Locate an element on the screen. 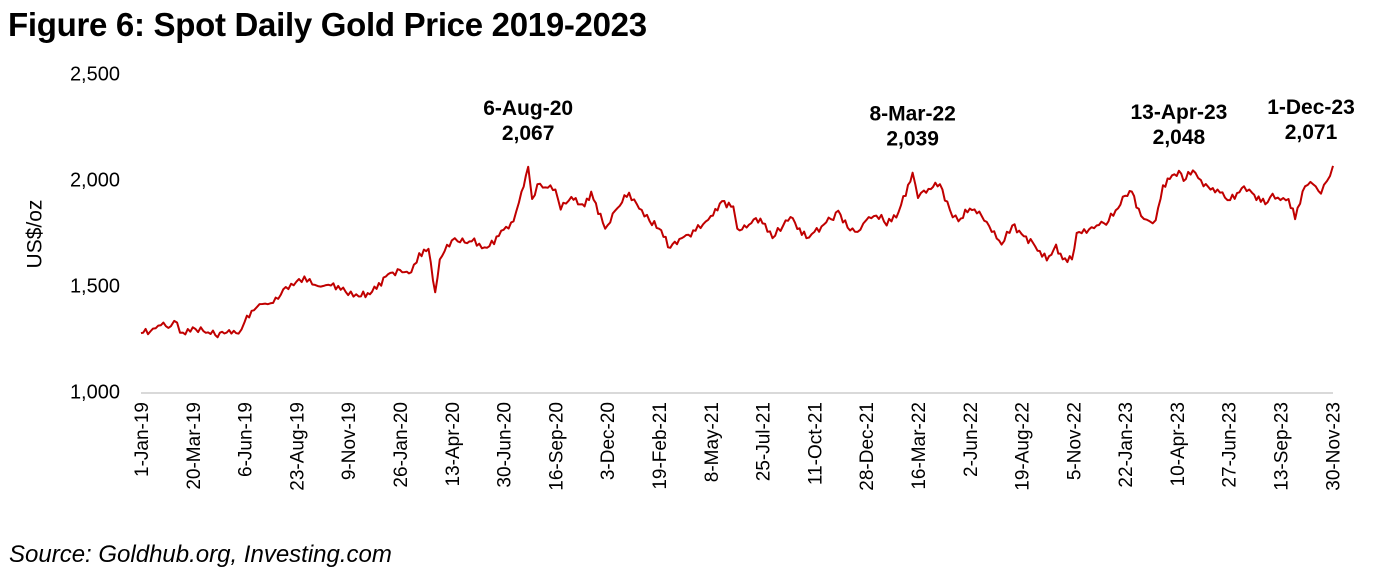 This screenshot has height=583, width=1378. x-tick-label: 2-Jun-22 is located at coordinates (971, 439).